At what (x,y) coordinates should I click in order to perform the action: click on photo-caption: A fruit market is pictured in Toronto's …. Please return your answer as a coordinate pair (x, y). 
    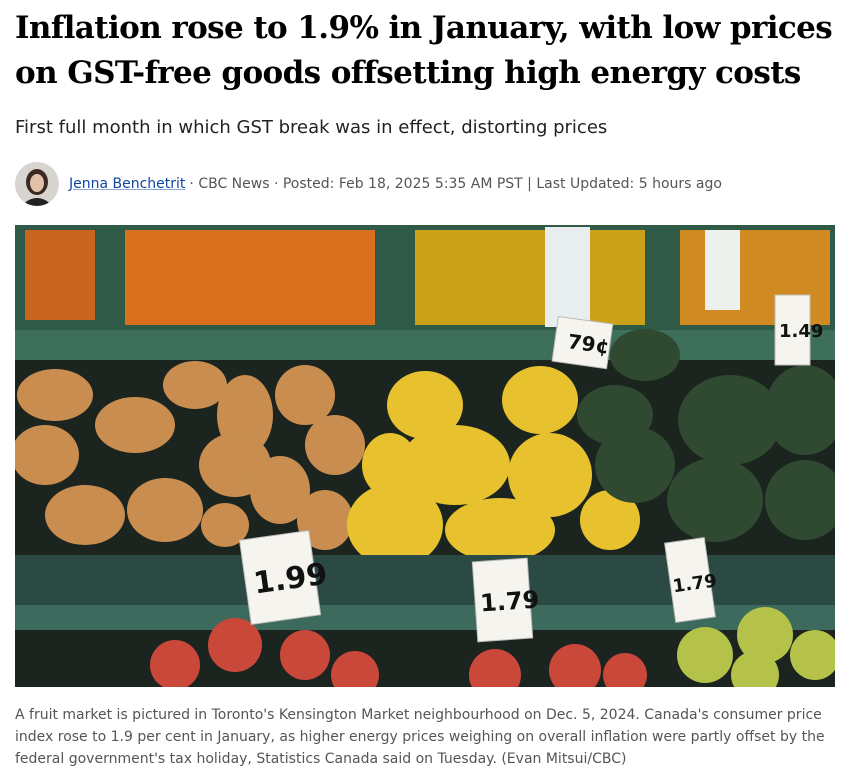
    Looking at the image, I should click on (420, 737).